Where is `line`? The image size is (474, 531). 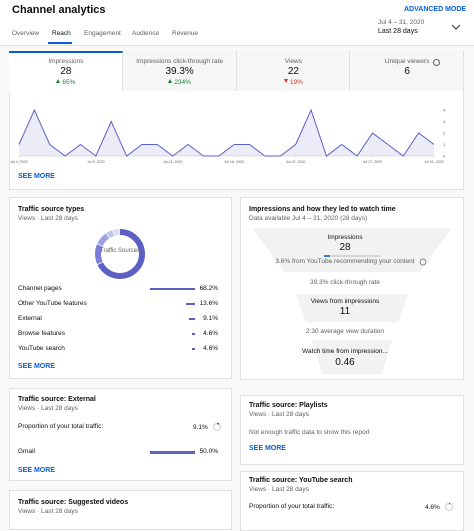 line is located at coordinates (226, 132).